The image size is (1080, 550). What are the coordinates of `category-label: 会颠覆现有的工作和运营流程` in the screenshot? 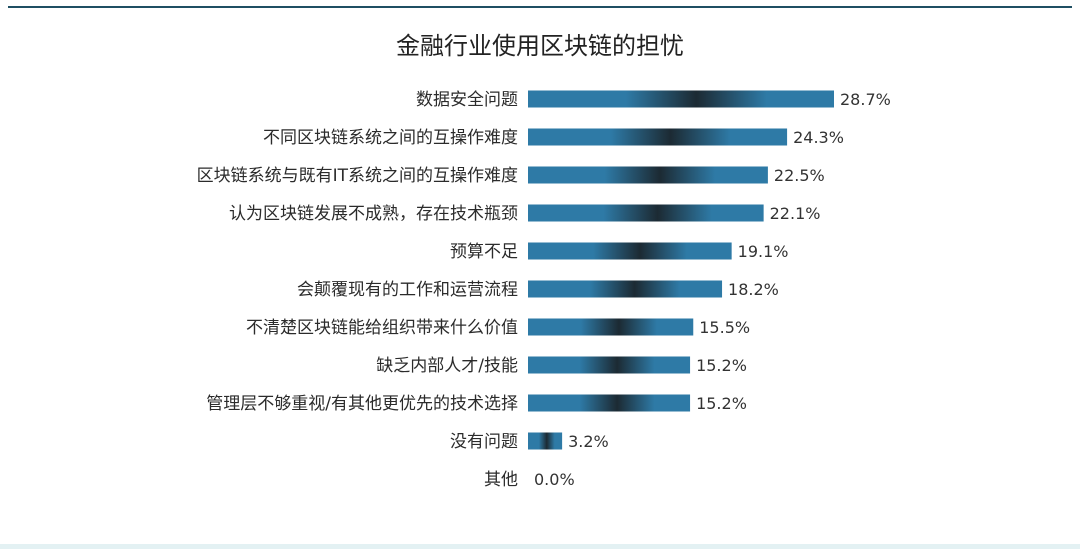 It's located at (407, 290).